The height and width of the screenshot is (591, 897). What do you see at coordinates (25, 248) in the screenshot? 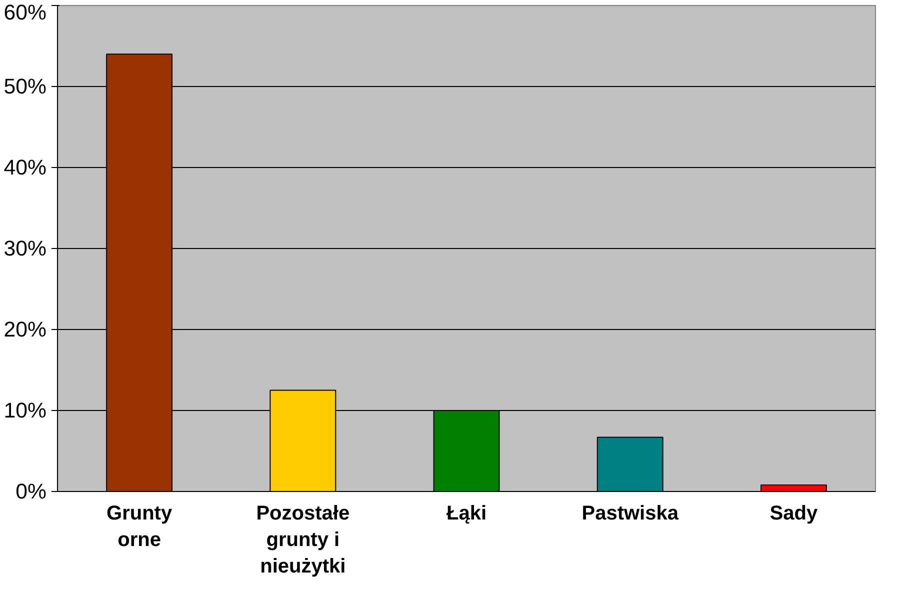
I see `y-tick-label: 30%` at bounding box center [25, 248].